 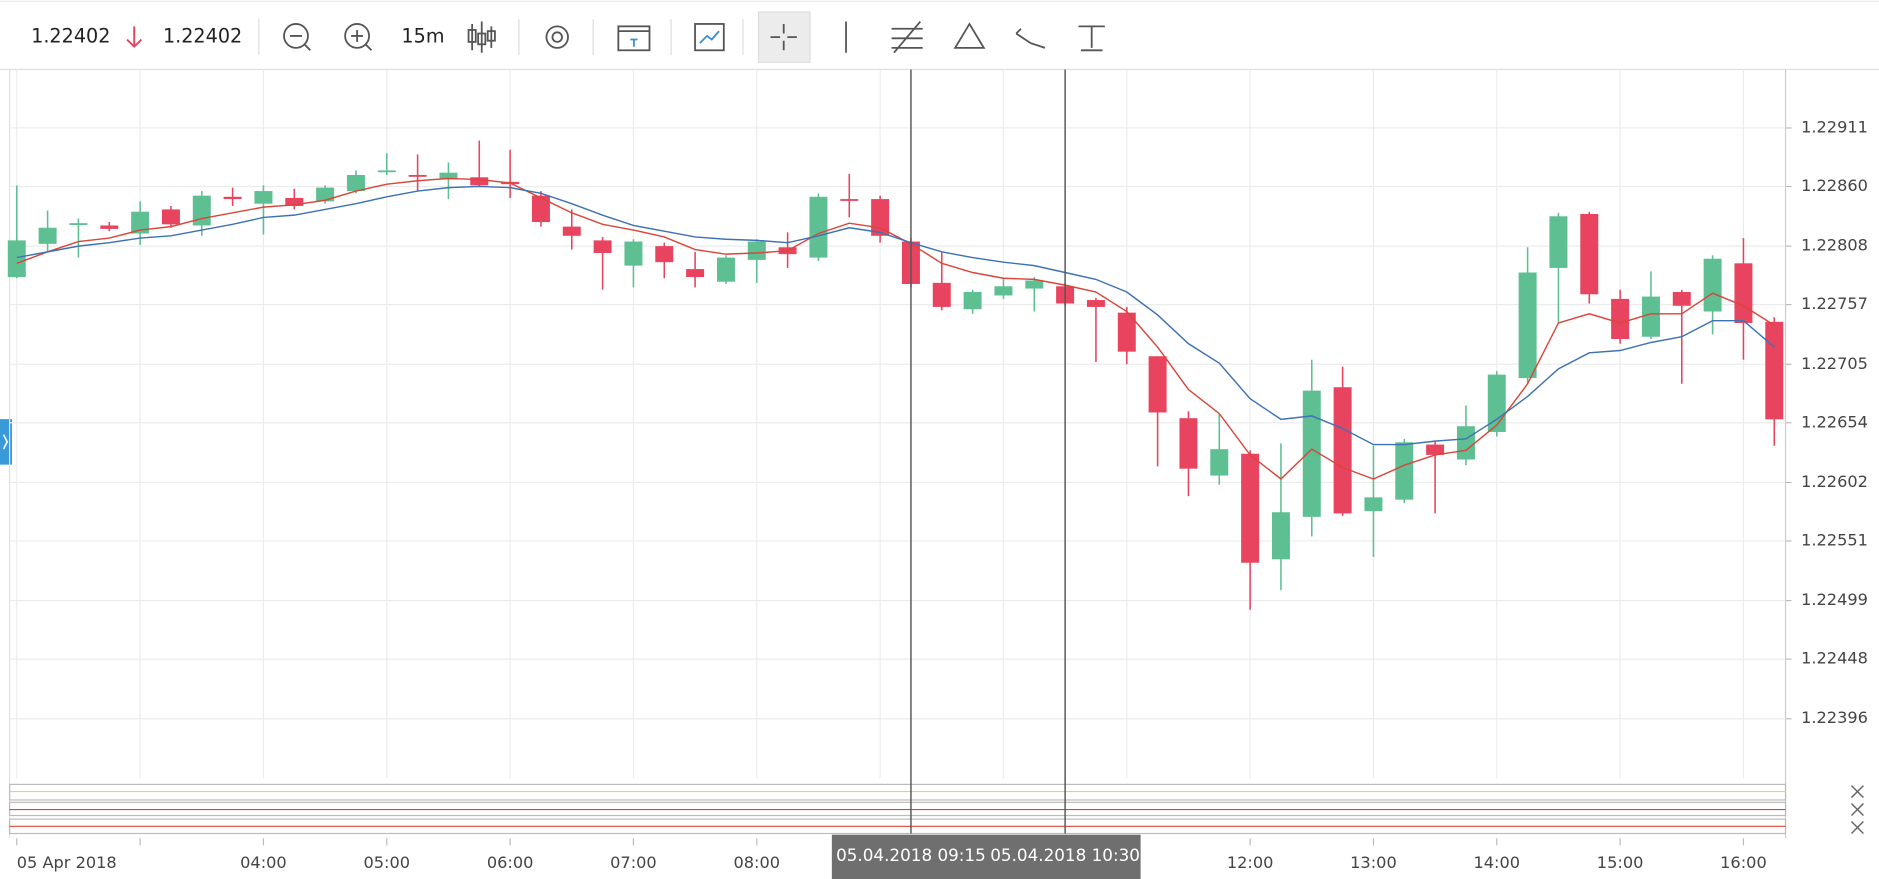 I want to click on settings, so click(x=557, y=37).